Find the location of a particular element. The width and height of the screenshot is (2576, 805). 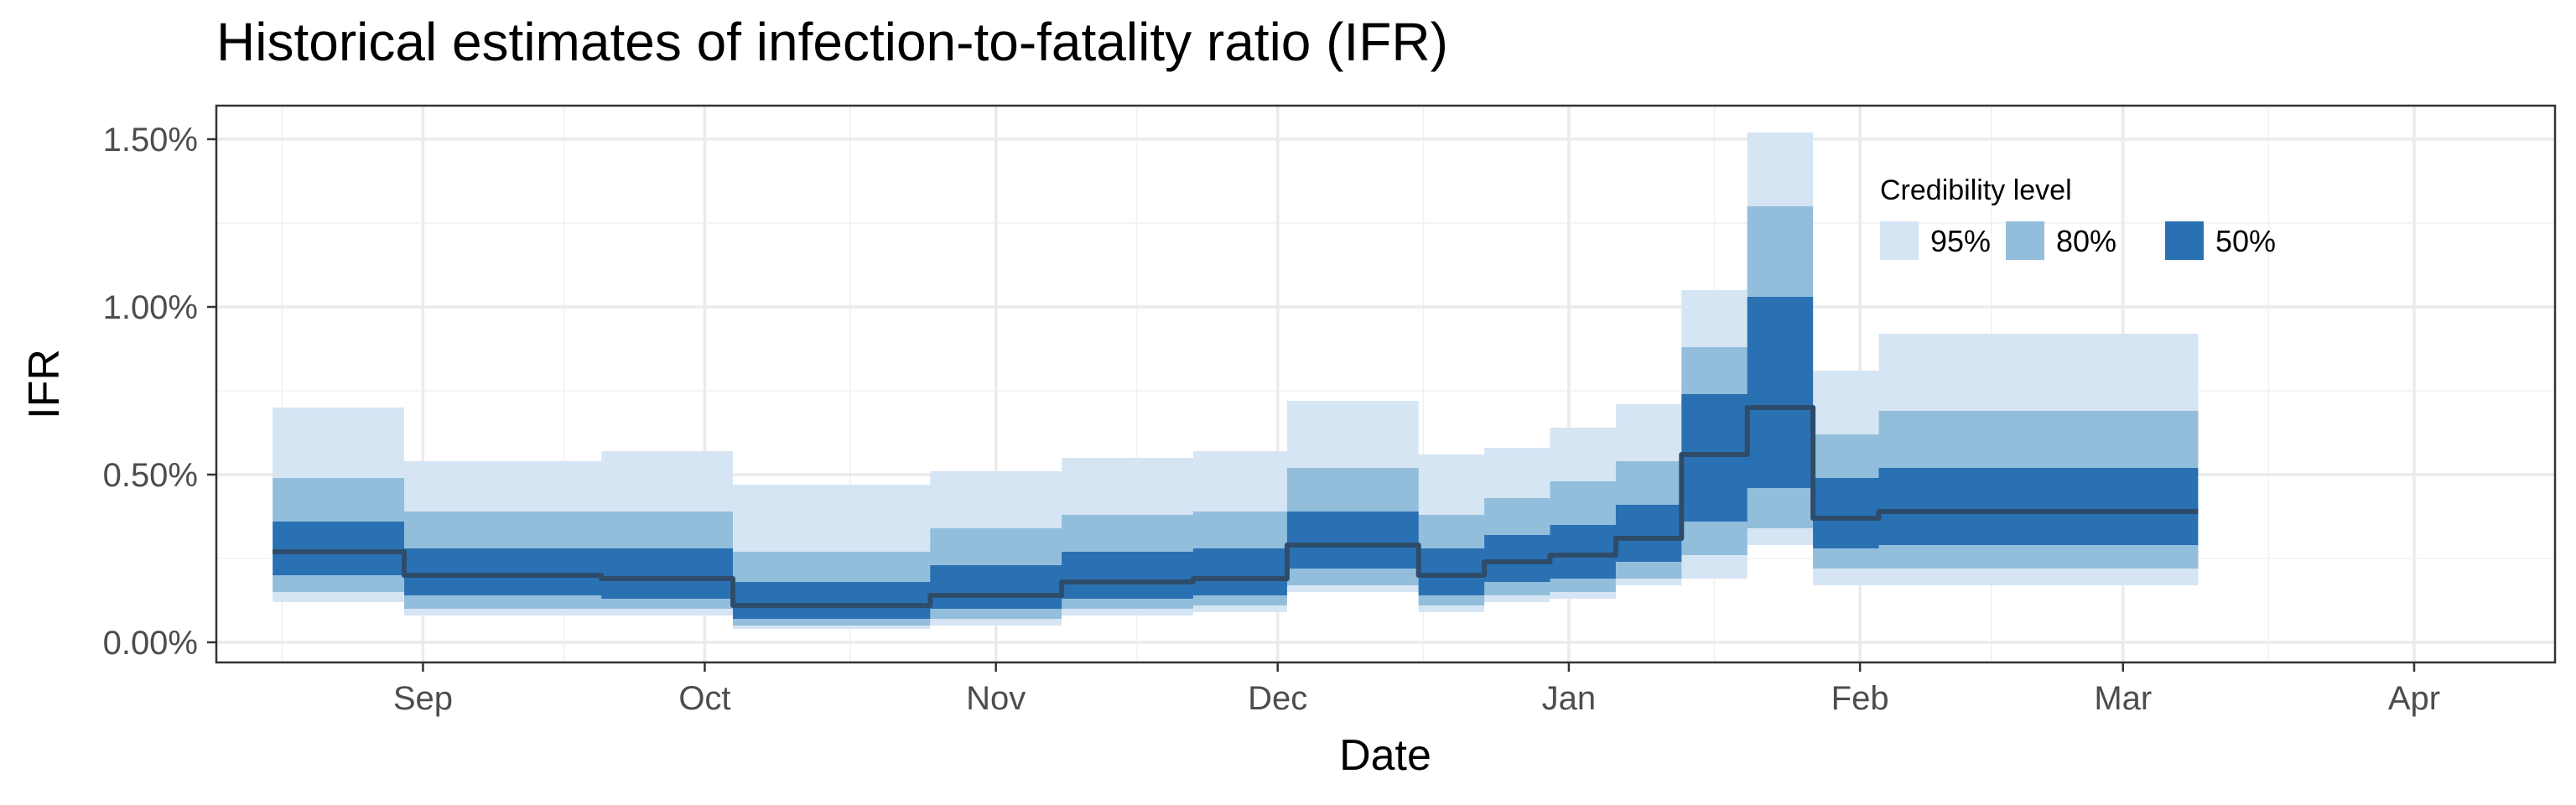

x-tick-label: Jan is located at coordinates (1569, 698).